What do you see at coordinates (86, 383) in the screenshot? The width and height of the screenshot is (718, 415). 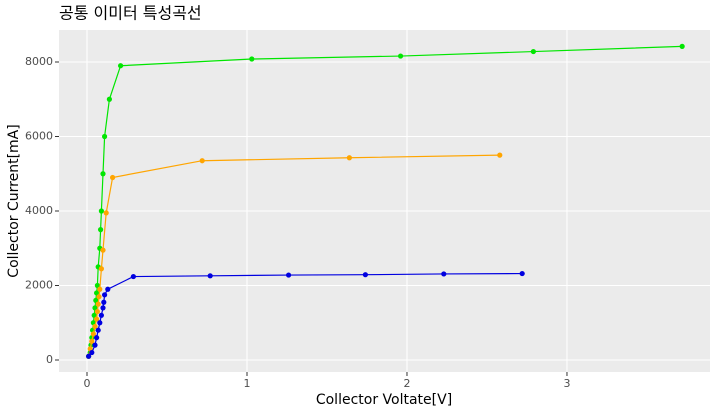 I see `x-tick-label: 0` at bounding box center [86, 383].